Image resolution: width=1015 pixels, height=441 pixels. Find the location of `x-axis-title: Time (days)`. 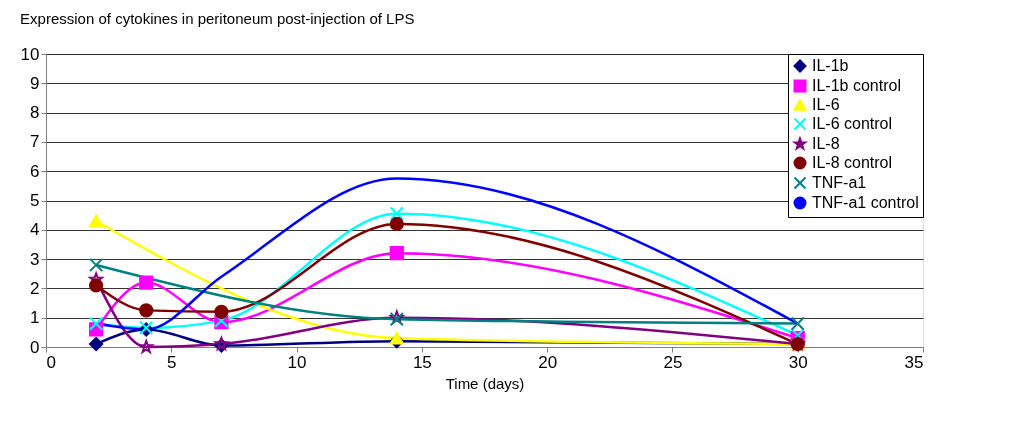

x-axis-title: Time (days) is located at coordinates (485, 383).